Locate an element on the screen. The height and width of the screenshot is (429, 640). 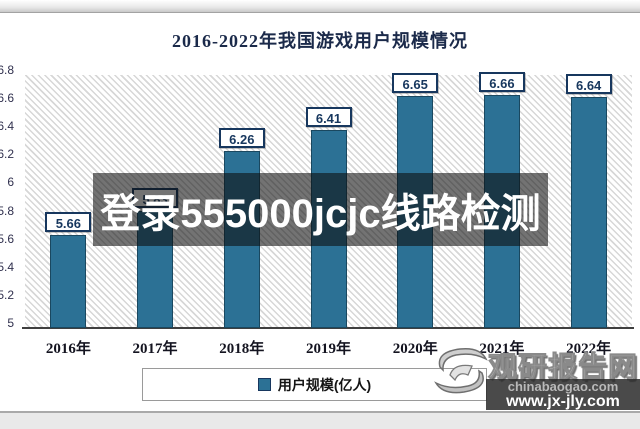
overlay-banner: 登录555000jcjc线路检测 is located at coordinates (320, 209).